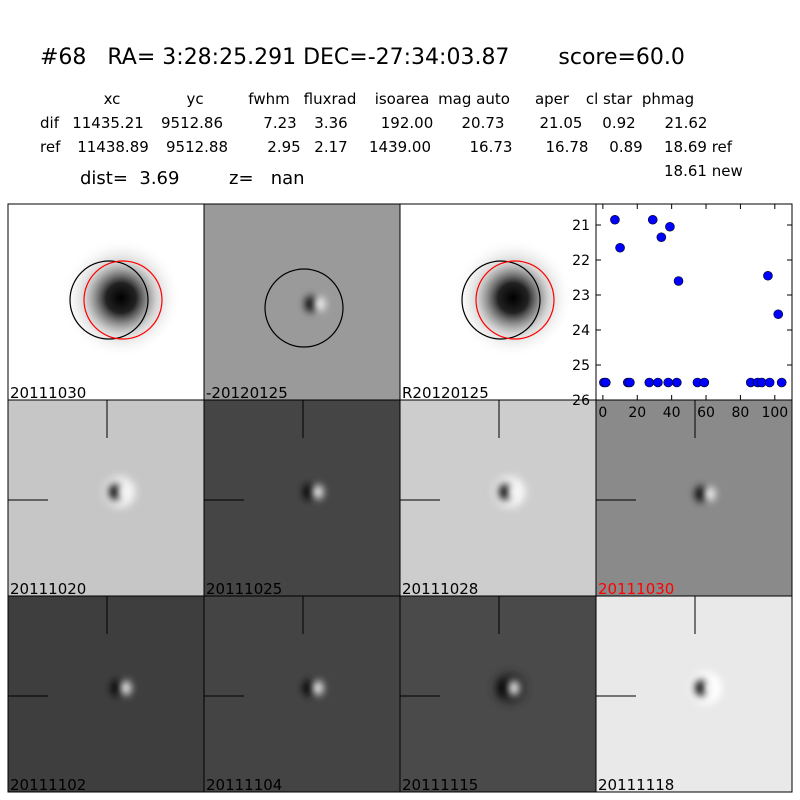 This screenshot has height=800, width=800. I want to click on new-mag: 18.61 new, so click(703, 171).